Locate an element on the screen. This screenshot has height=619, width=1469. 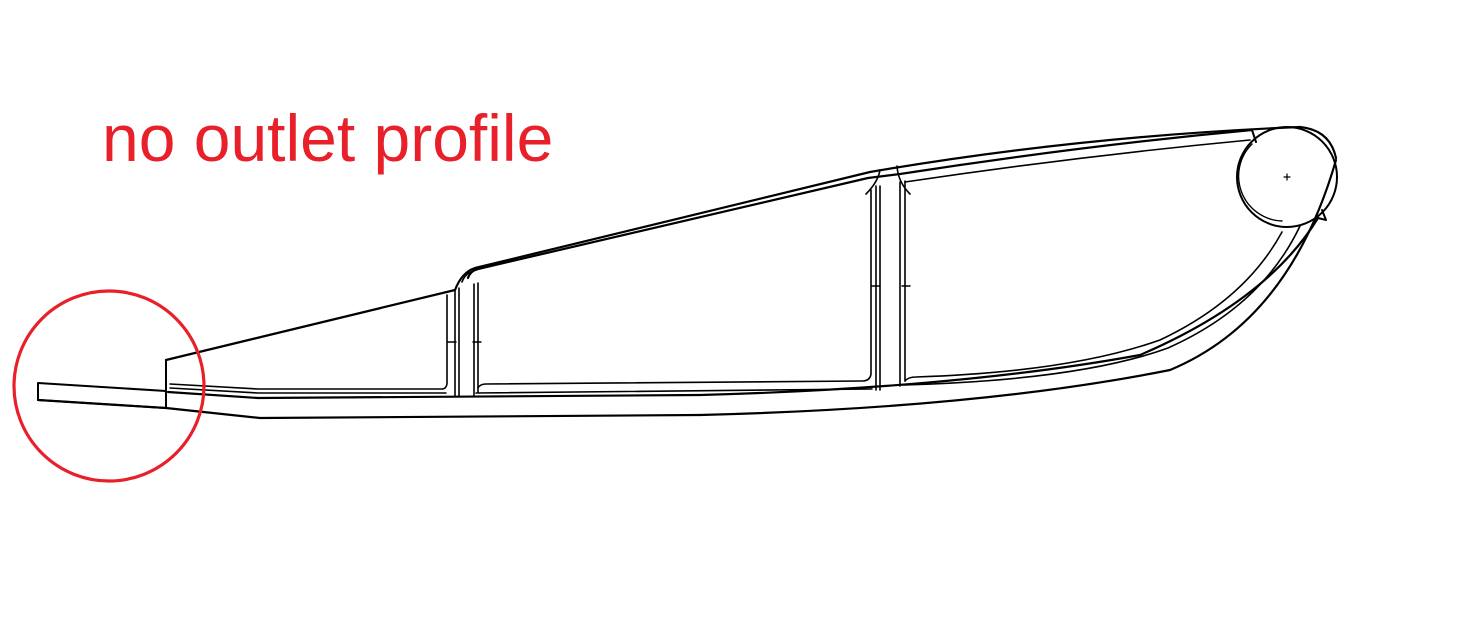
front-spar-cap is located at coordinates (888, 180).